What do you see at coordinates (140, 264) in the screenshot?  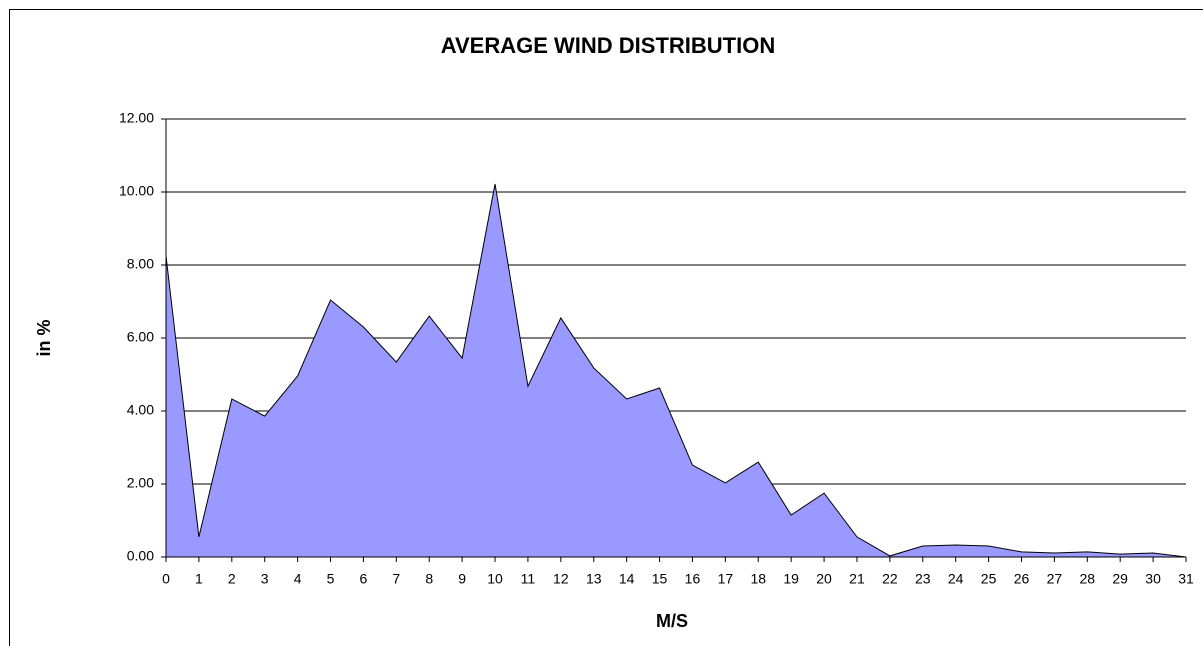 I see `y-tick-label: 8.00` at bounding box center [140, 264].